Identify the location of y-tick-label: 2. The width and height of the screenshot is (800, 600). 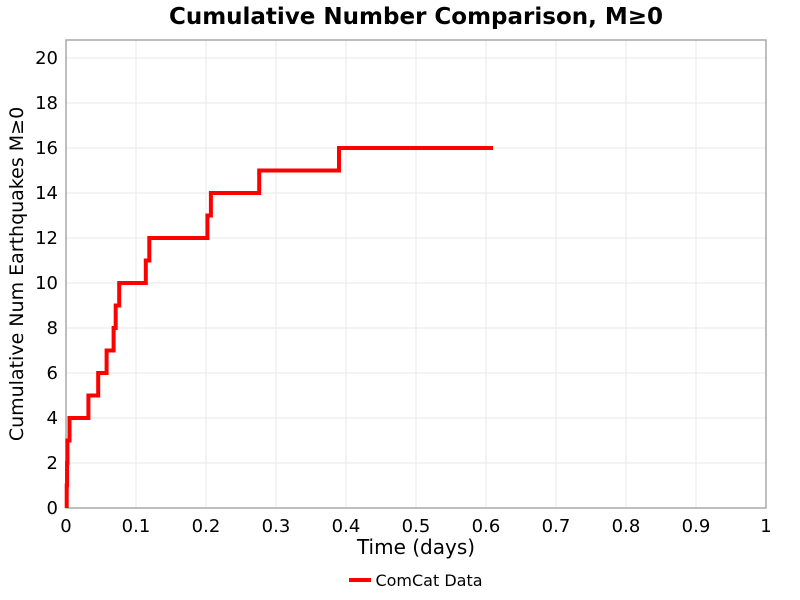
(52, 463).